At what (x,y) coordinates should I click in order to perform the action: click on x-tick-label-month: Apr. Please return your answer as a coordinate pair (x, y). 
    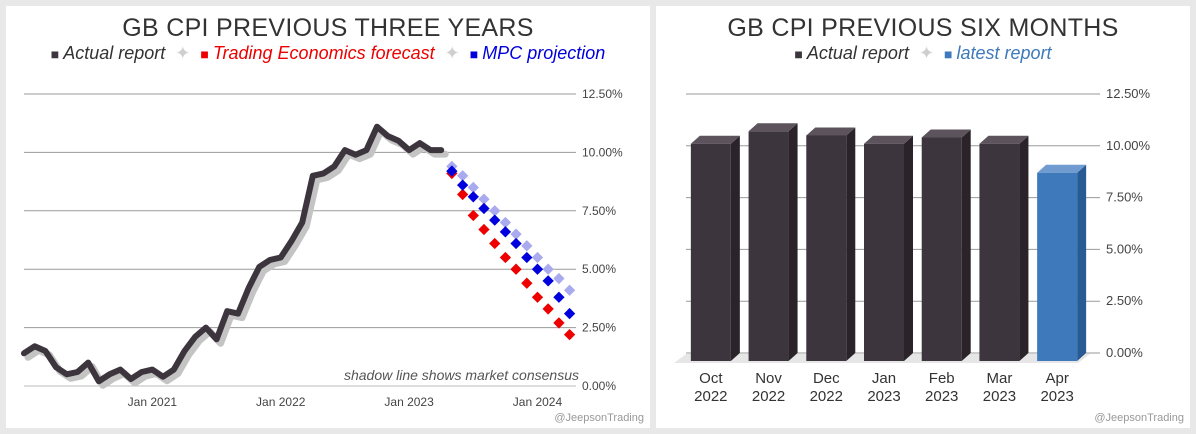
    Looking at the image, I should click on (1056, 378).